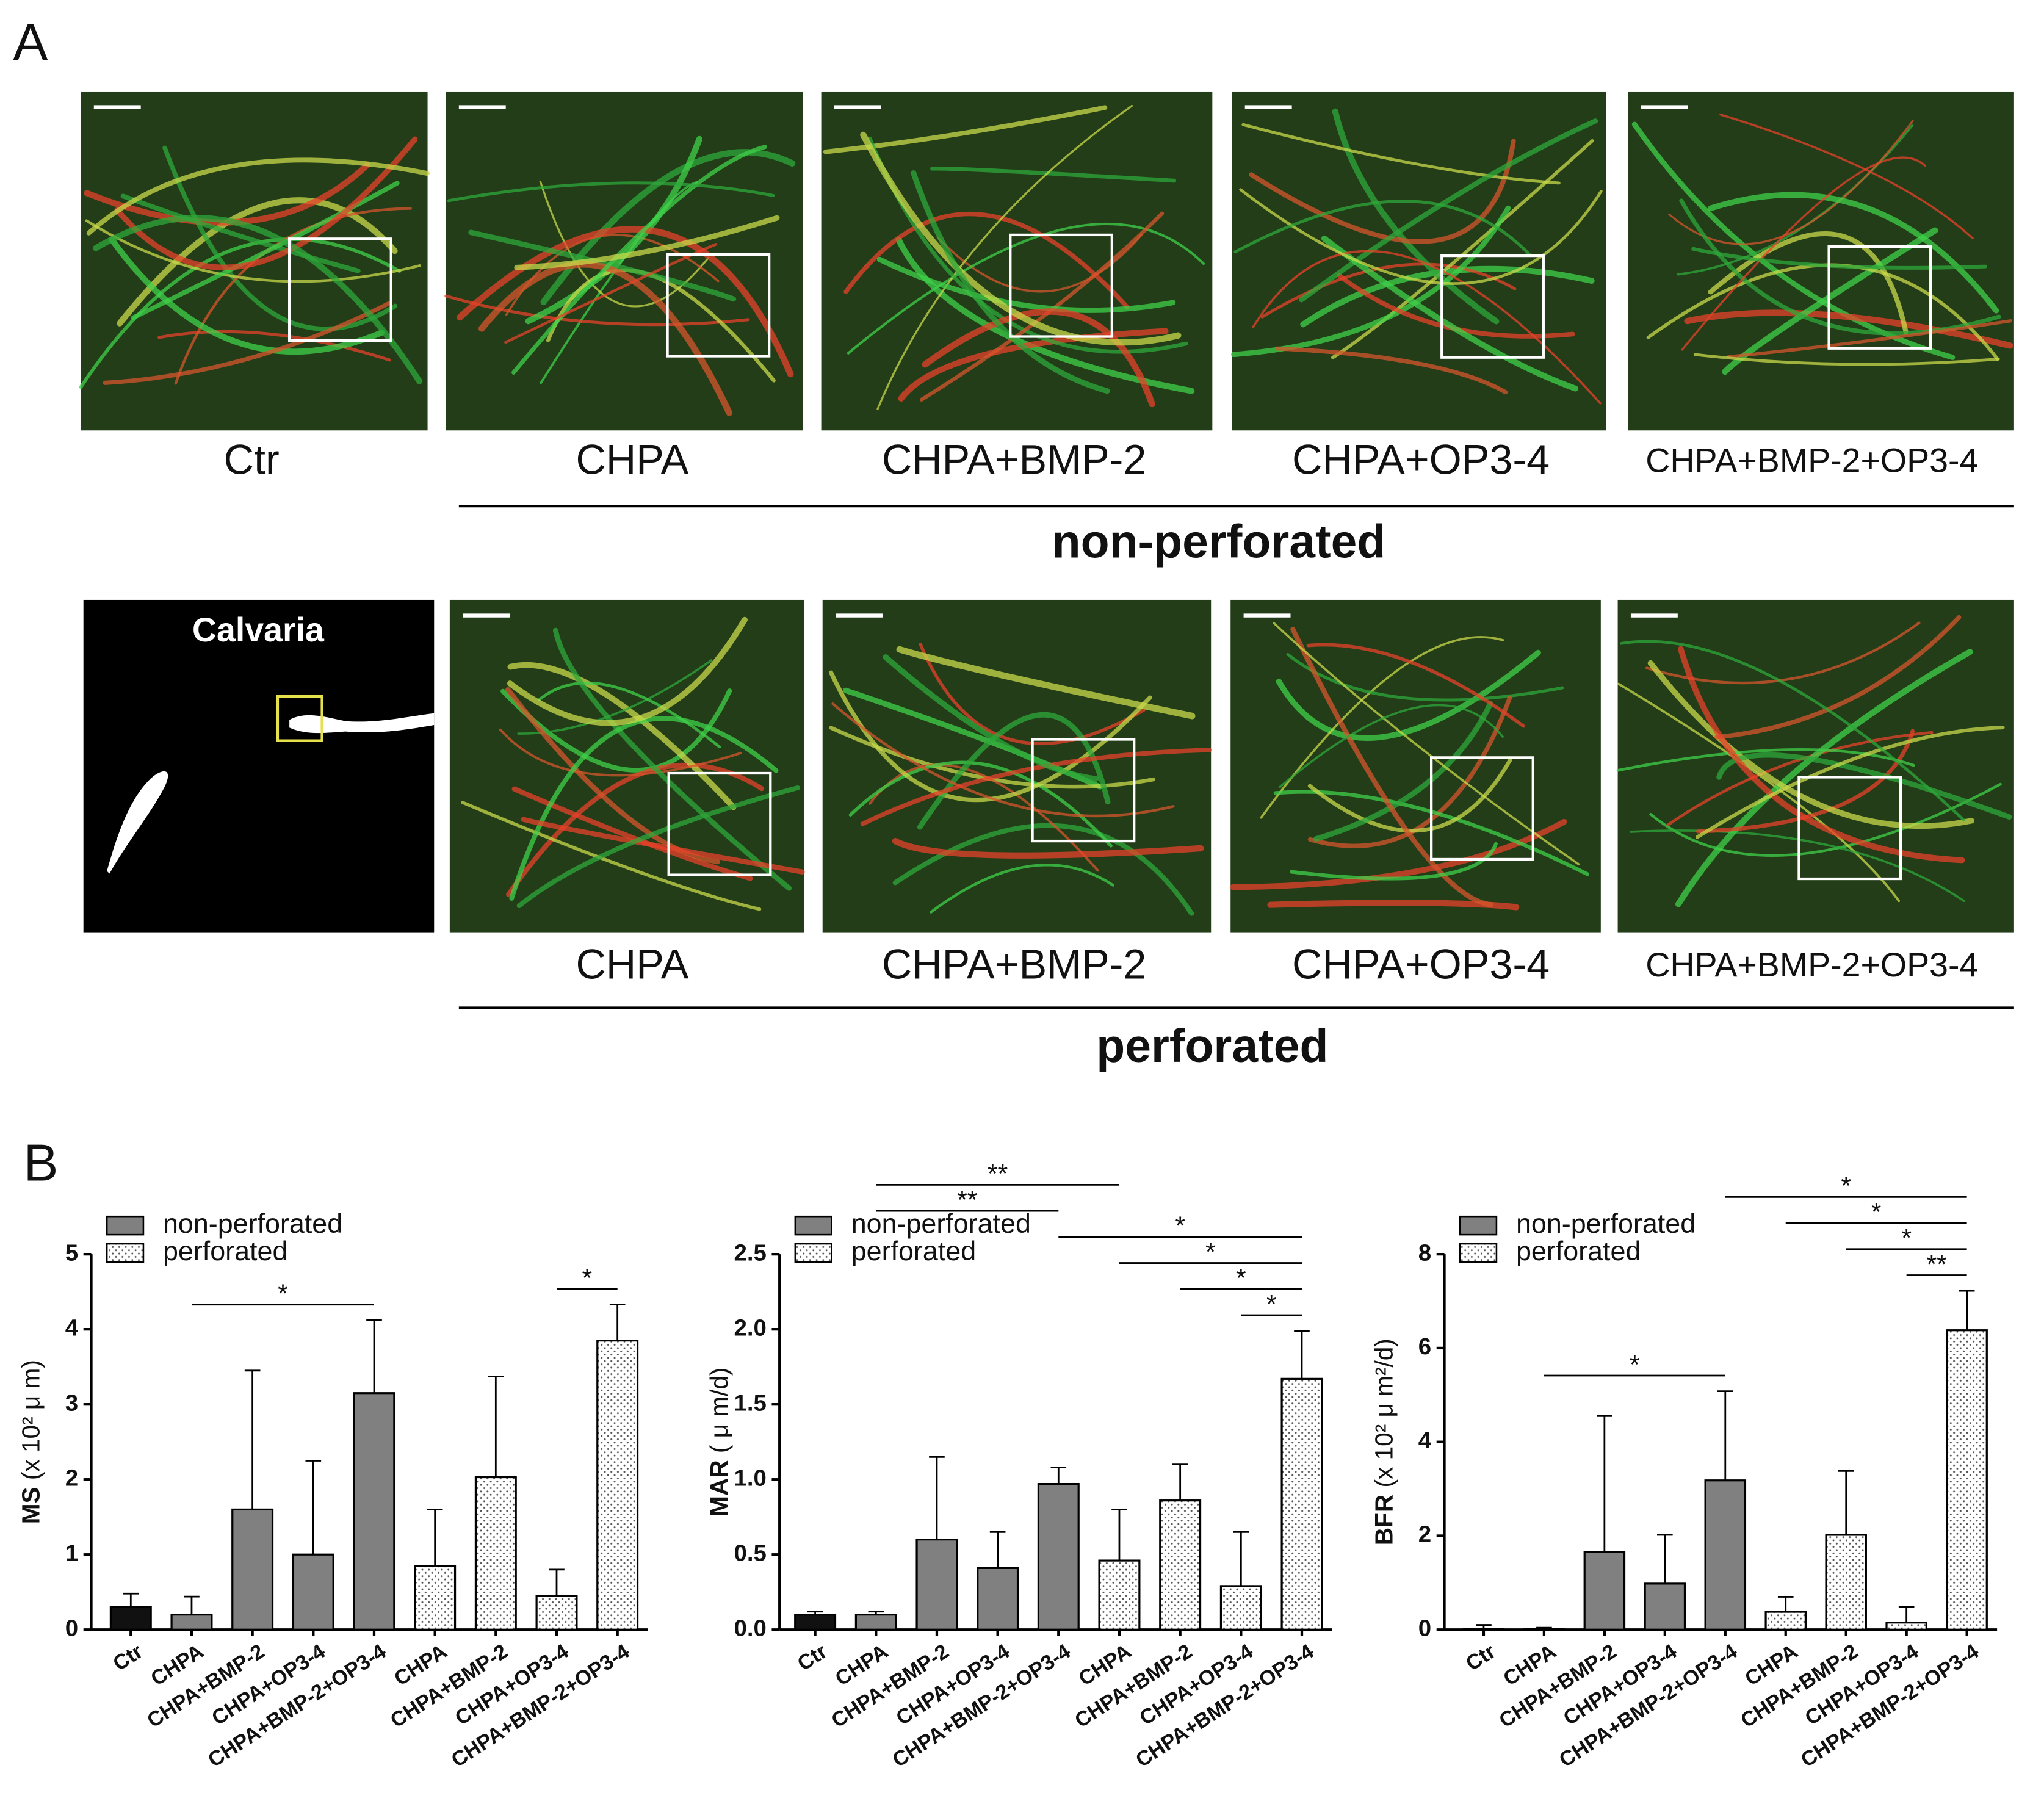 The image size is (2044, 1815). I want to click on image-caption: CHPA, so click(632, 964).